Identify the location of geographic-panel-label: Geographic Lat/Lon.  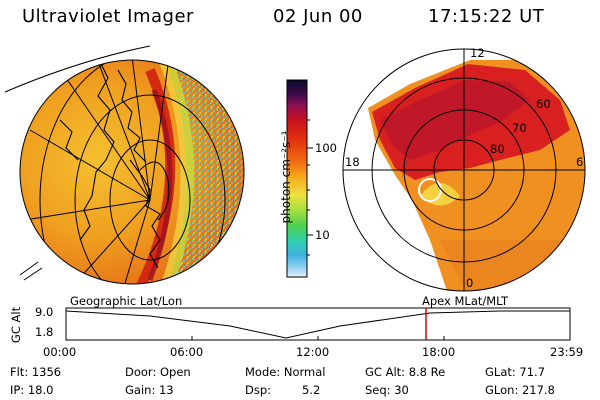
(126, 301).